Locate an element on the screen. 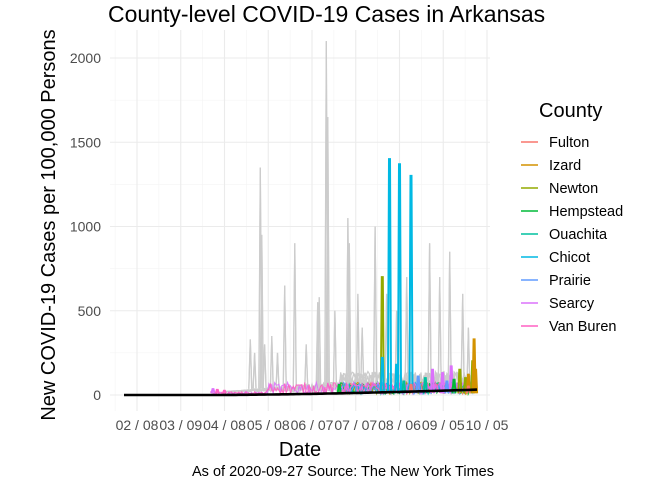 Image resolution: width=672 pixels, height=480 pixels. legend-item-fulton: Fulton is located at coordinates (555, 143).